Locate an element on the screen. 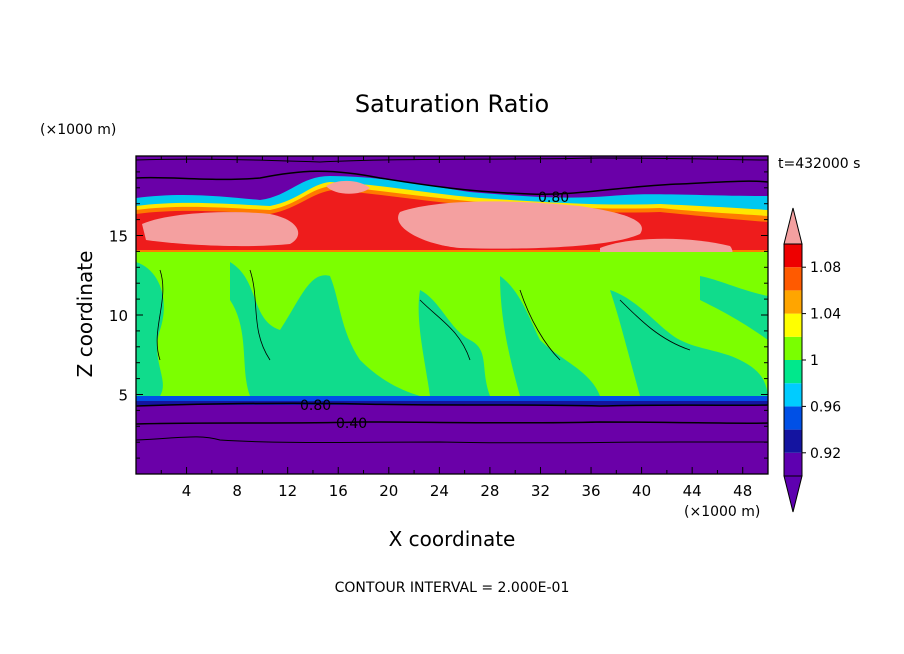 This screenshot has width=904, height=654. contour-label-lower-2: 0.40 is located at coordinates (351, 424).